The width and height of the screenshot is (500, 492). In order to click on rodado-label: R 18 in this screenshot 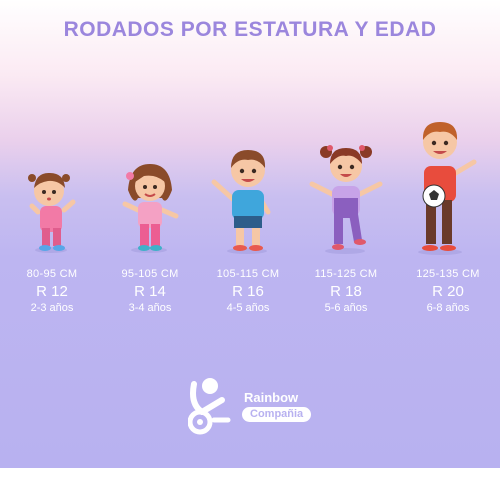, I will do `click(346, 291)`.